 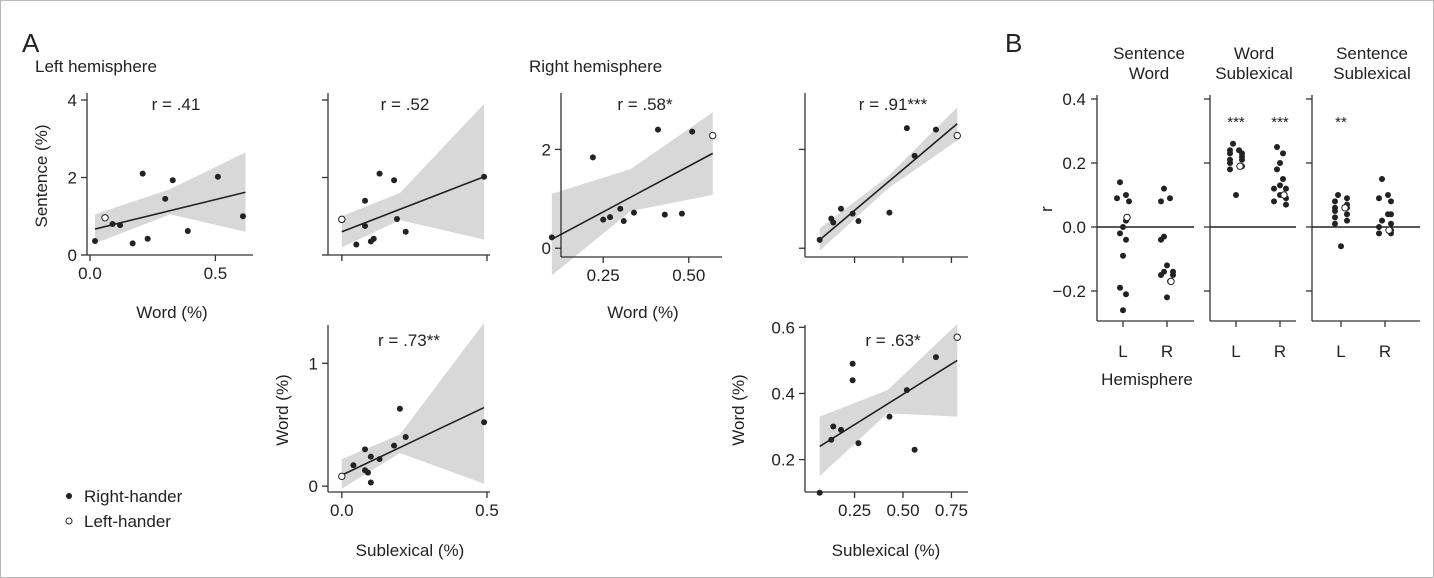 I want to click on y-tick-label: 2, so click(x=546, y=149).